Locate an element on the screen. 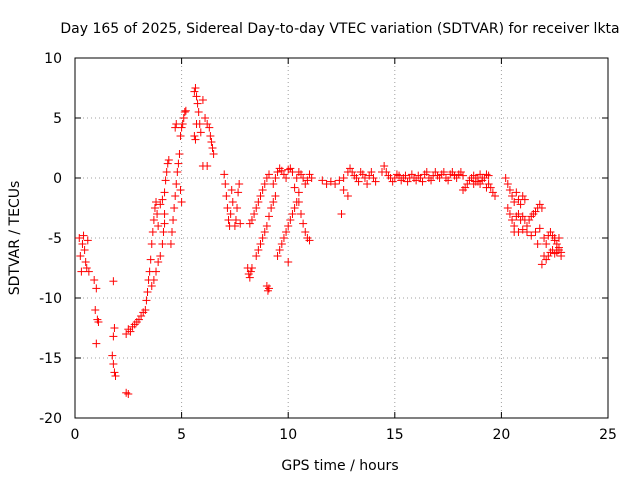  y-tick-label: 0 is located at coordinates (57, 179).